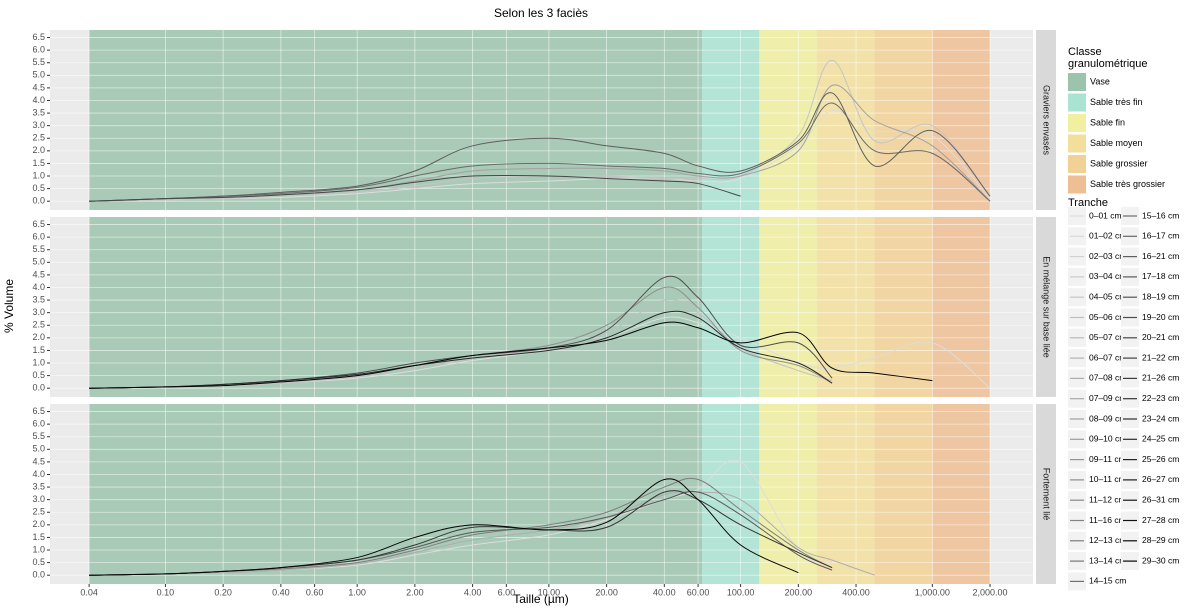  What do you see at coordinates (9, 306) in the screenshot?
I see `y-axis-label: % Volume` at bounding box center [9, 306].